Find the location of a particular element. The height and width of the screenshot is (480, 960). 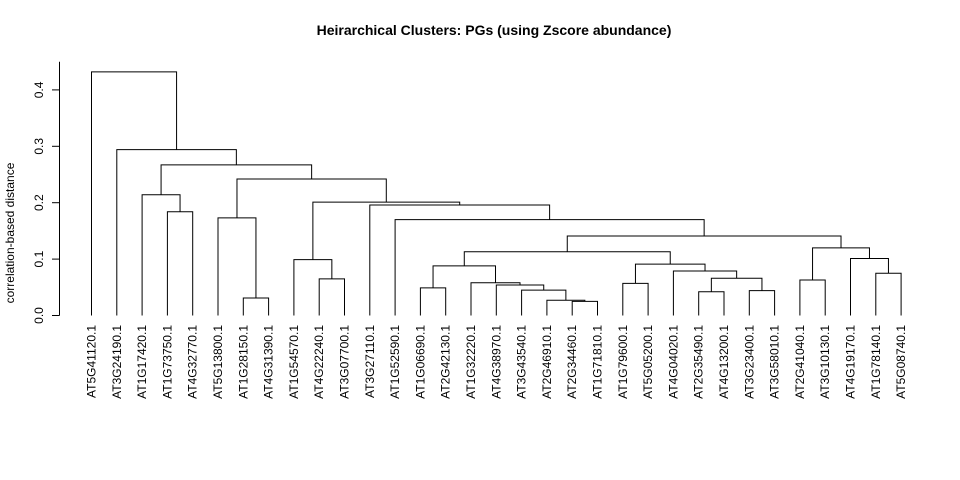

leaf-label: AT1G71810.1 is located at coordinates (598, 362).